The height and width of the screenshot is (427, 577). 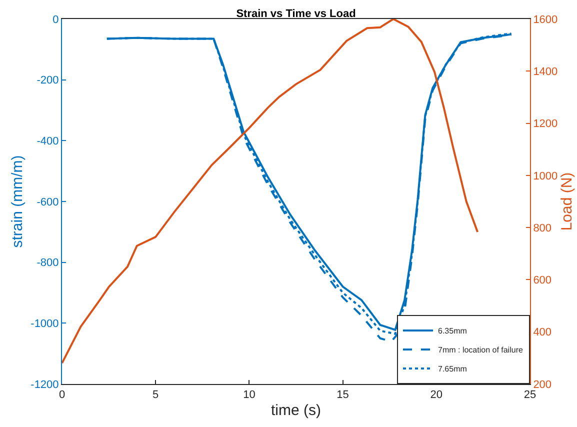 I want to click on y-tick-label: -600, so click(x=47, y=202).